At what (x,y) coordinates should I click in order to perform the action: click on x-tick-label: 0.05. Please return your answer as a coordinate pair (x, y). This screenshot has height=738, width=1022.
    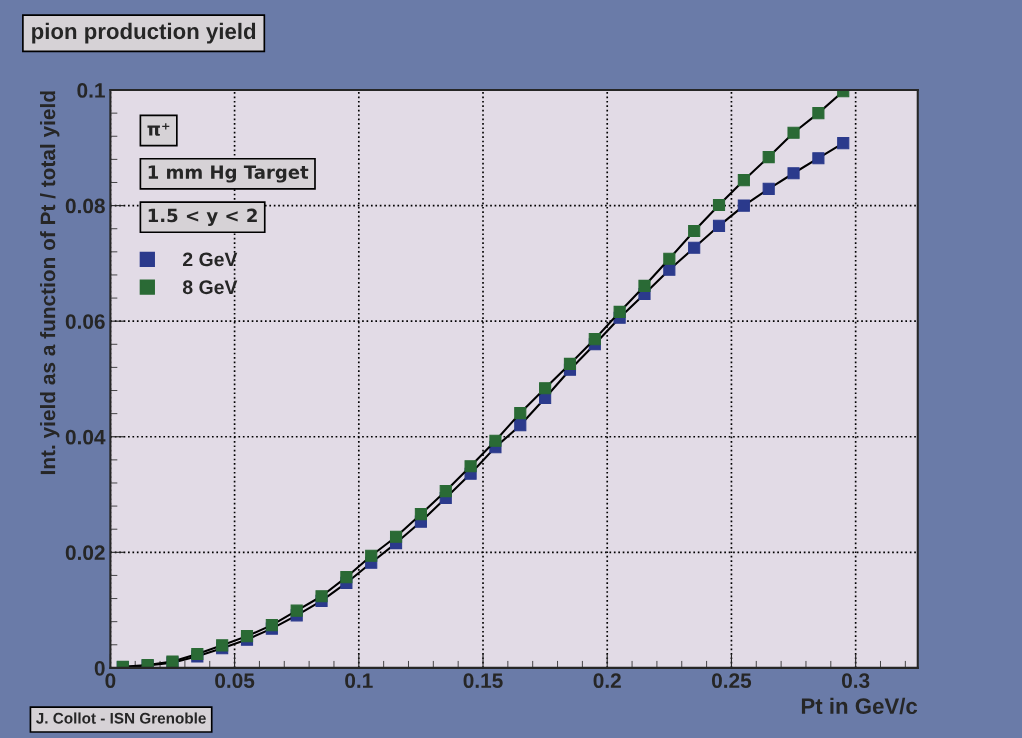
    Looking at the image, I should click on (235, 681).